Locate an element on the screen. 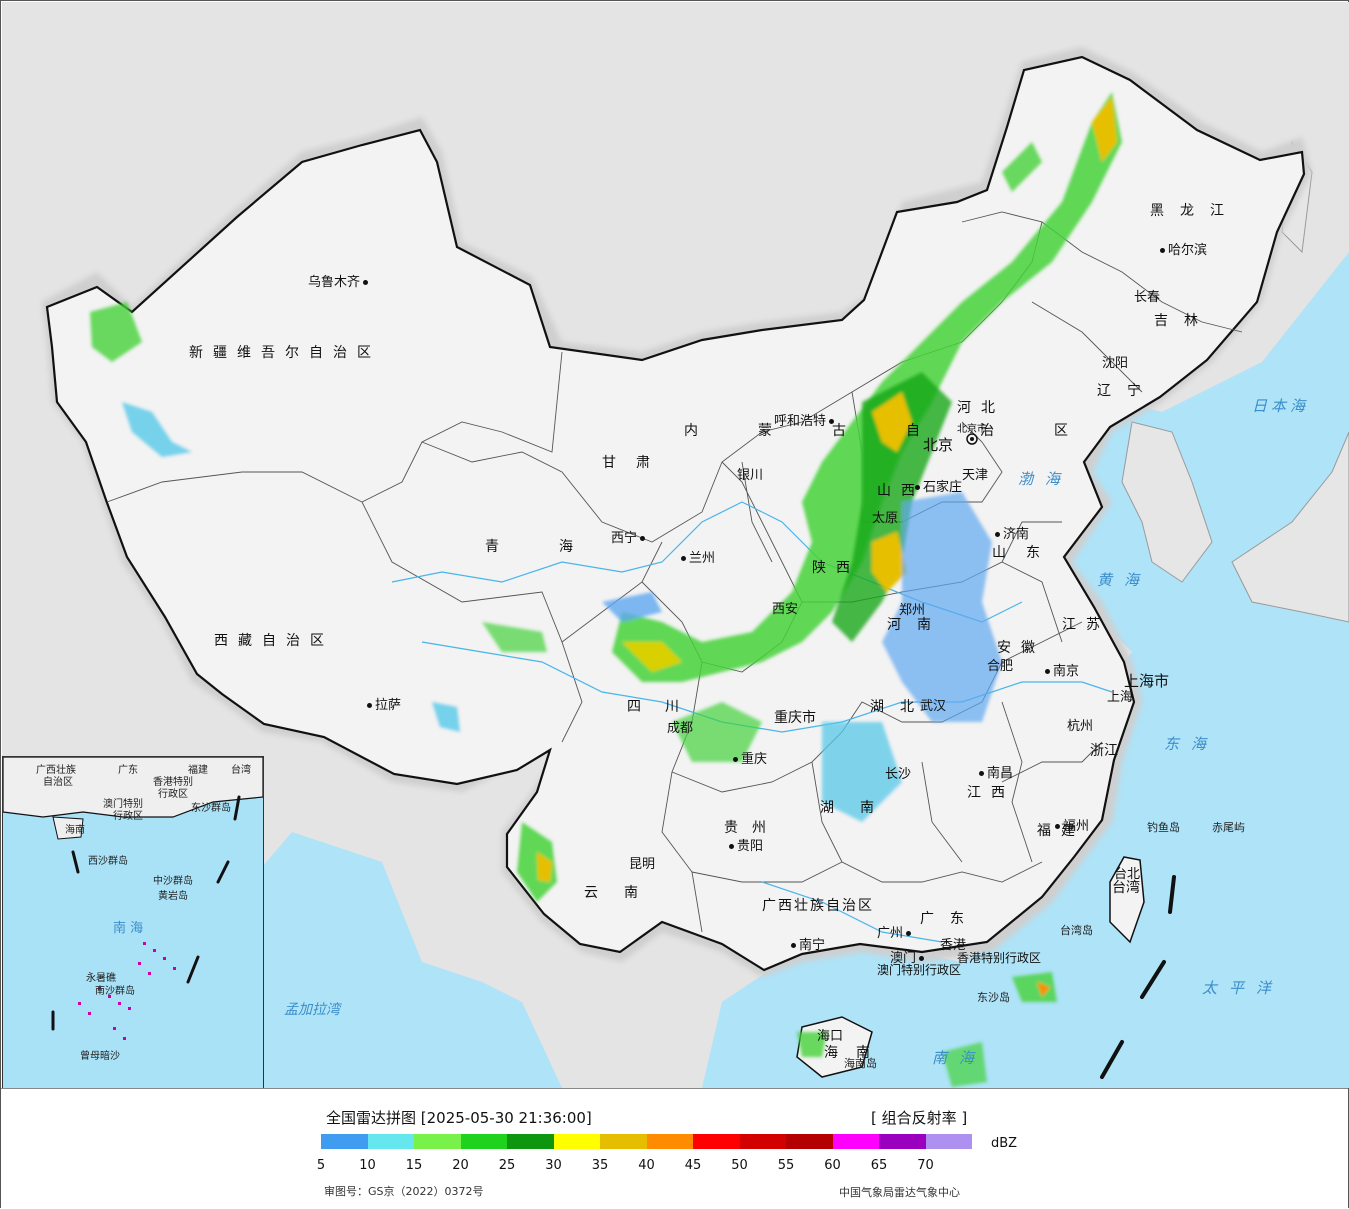 The image size is (1349, 1209). city-zhengzhou: 郑州 is located at coordinates (912, 610).